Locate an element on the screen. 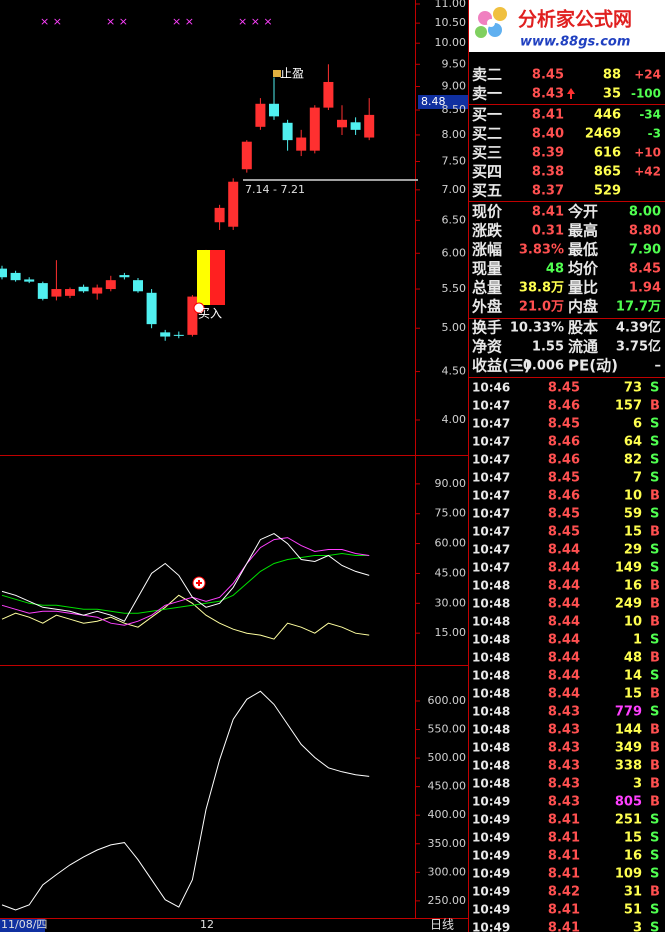 This screenshot has width=665, height=932. buy-signal-bar is located at coordinates (203, 277).